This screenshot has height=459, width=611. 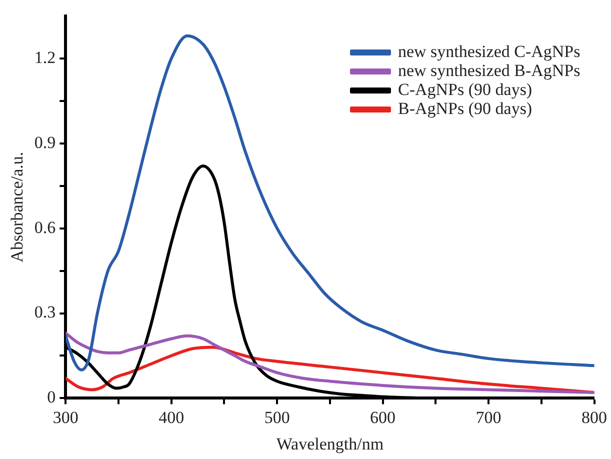 What do you see at coordinates (489, 51) in the screenshot?
I see `legend-label: new synthesized C-AgNPs` at bounding box center [489, 51].